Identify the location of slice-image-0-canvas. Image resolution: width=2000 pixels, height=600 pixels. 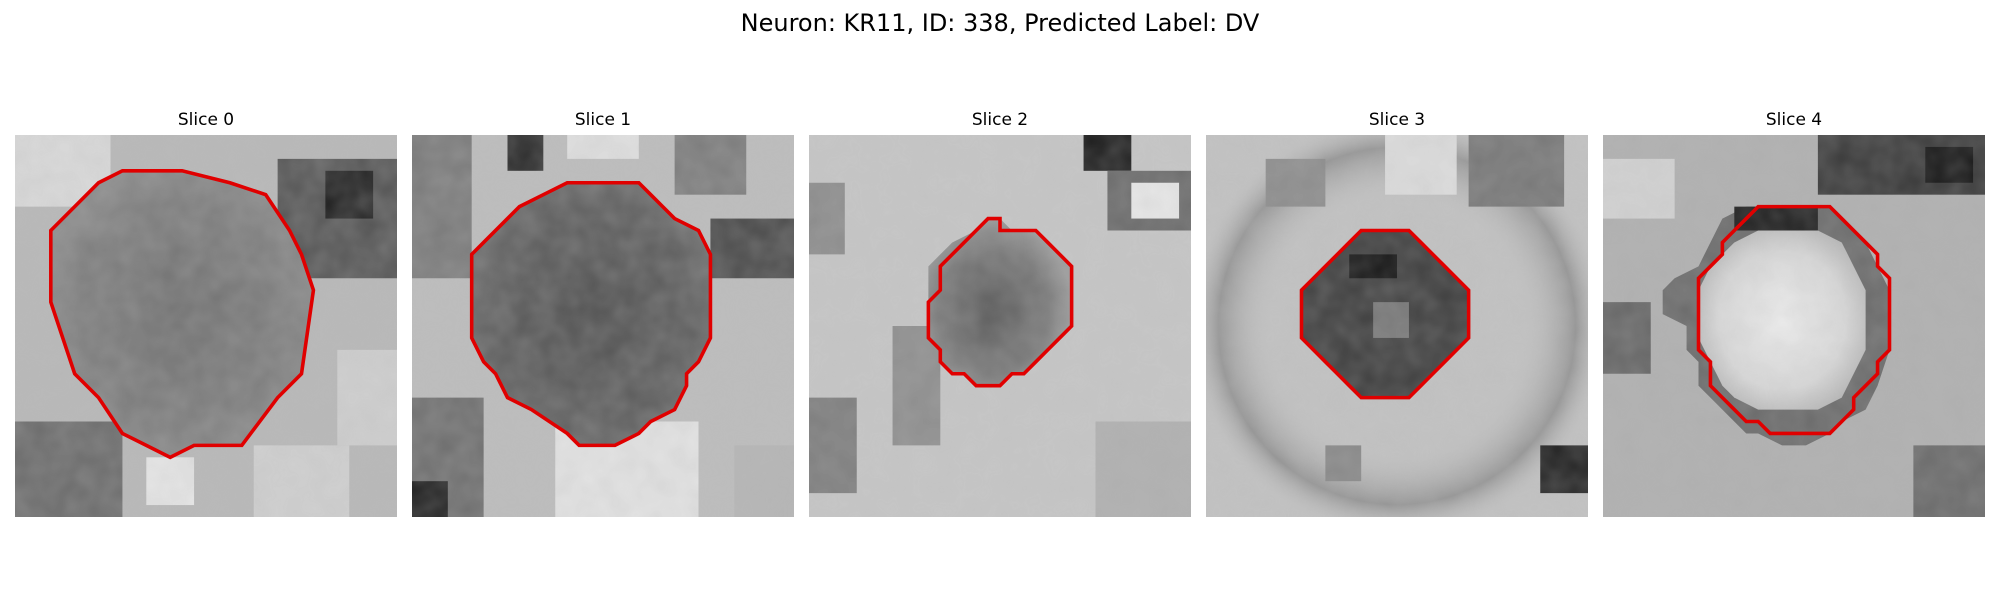
(206, 326).